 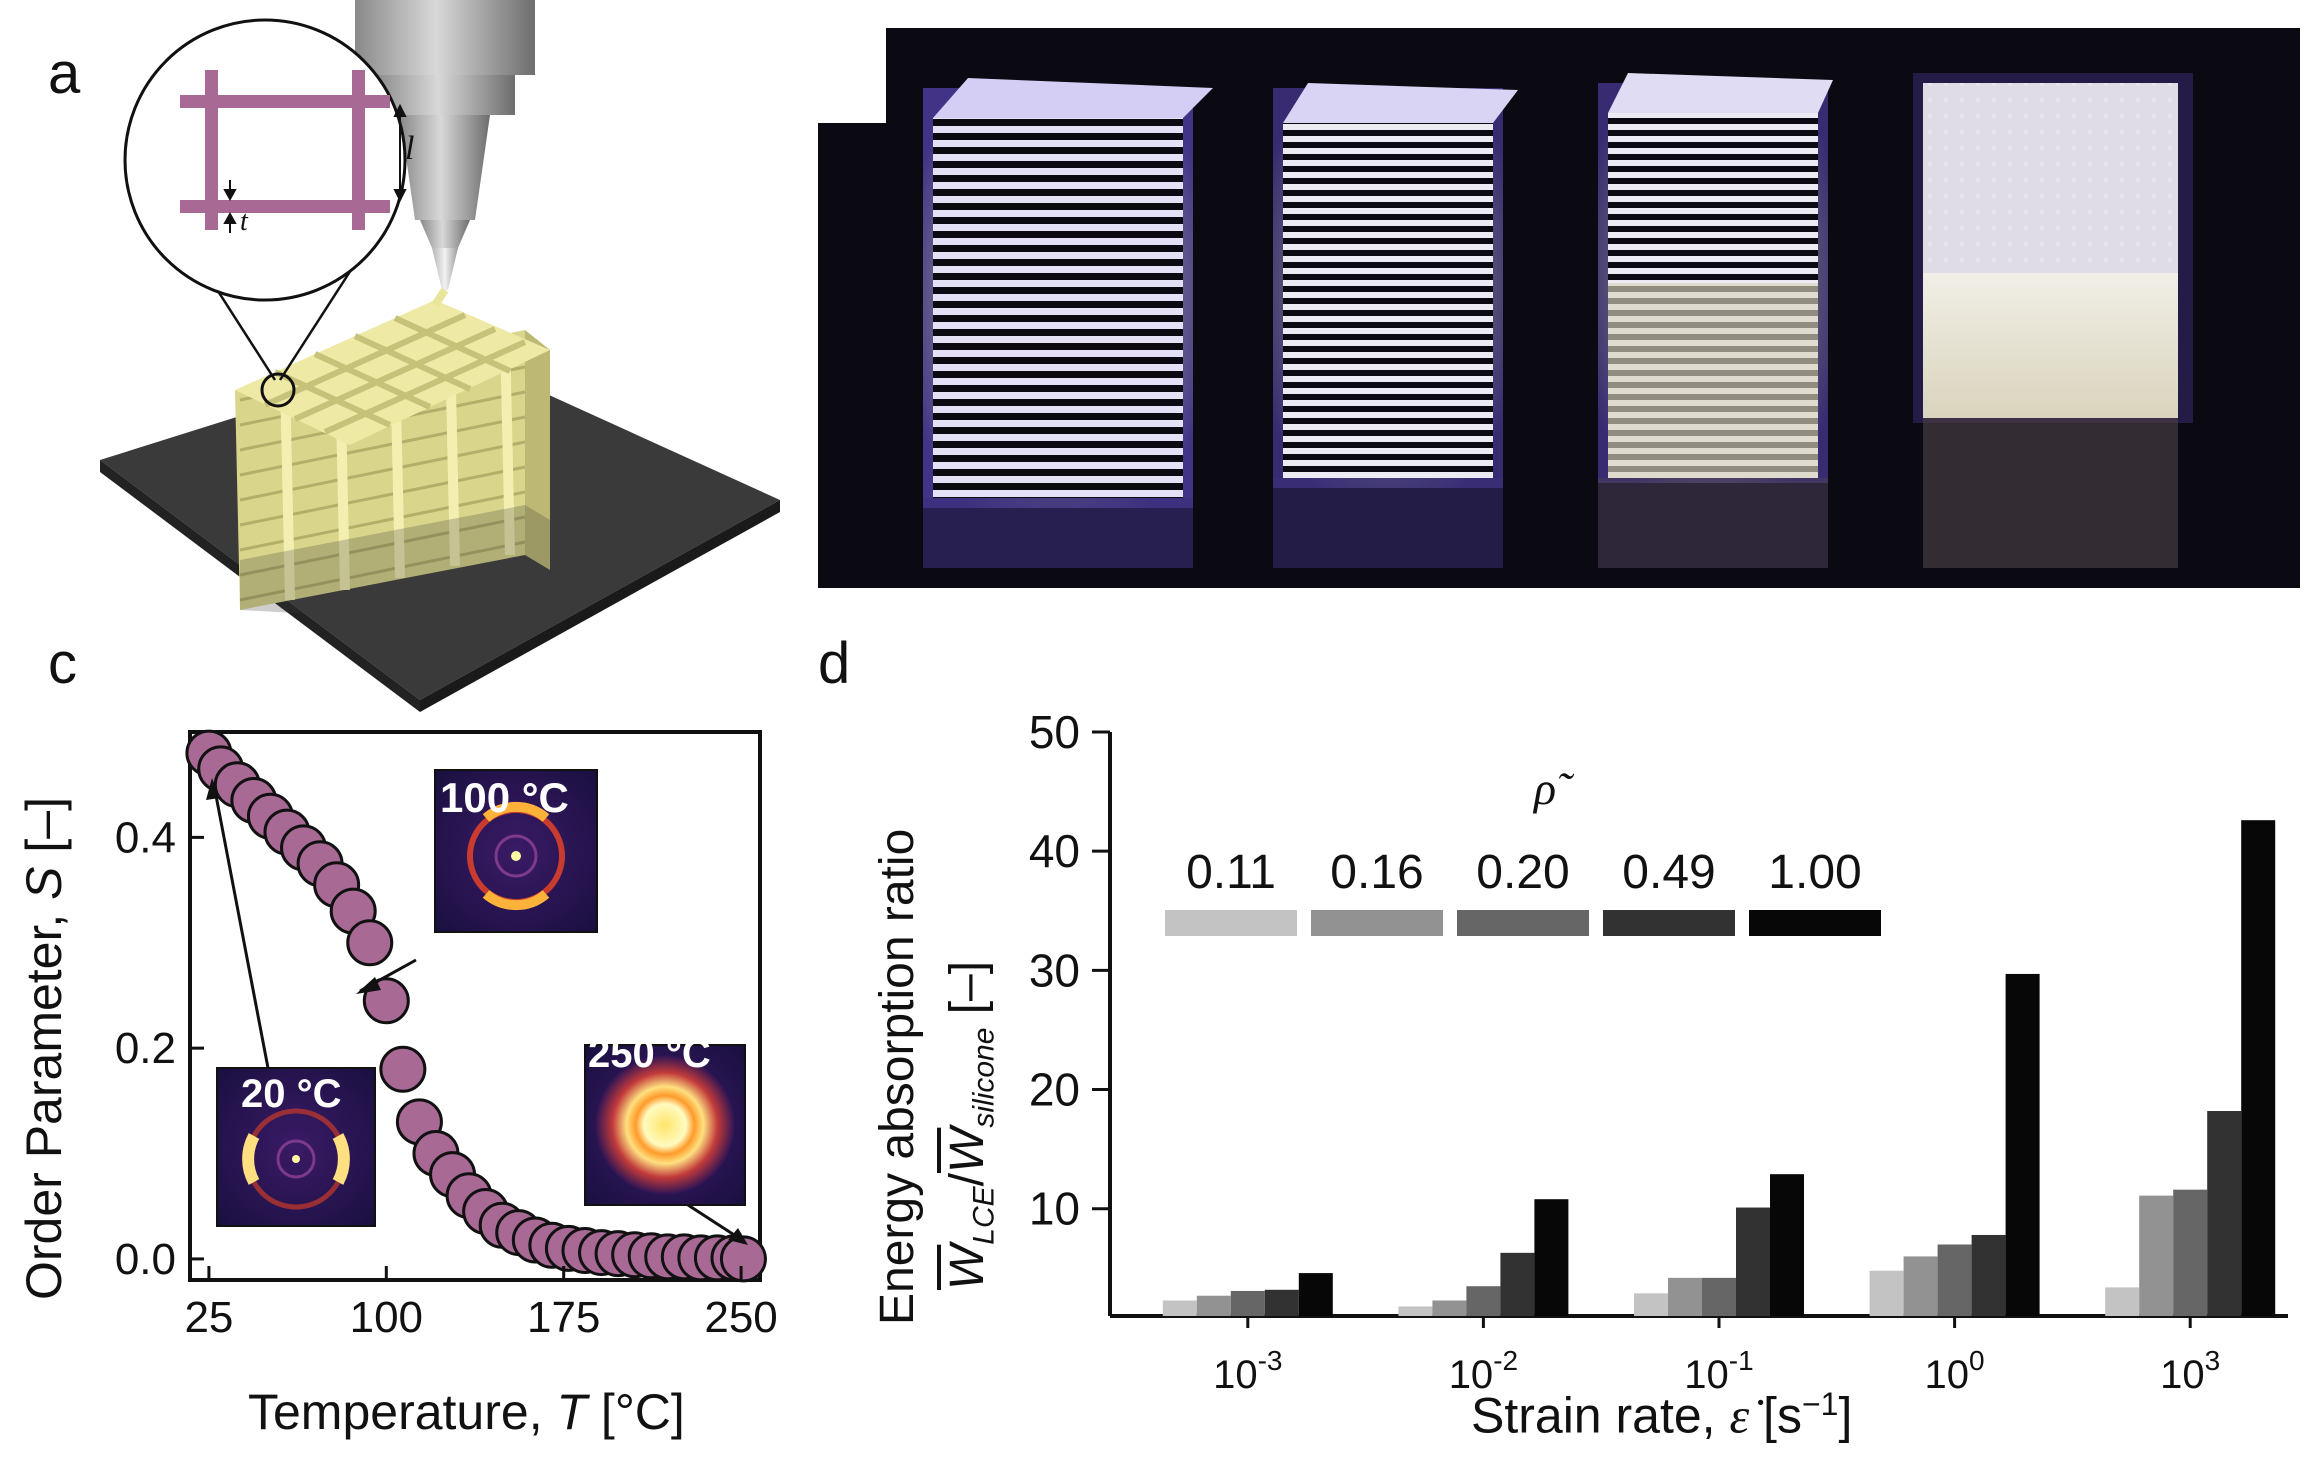 I want to click on y-tick-label: 0.2, so click(x=145, y=1048).